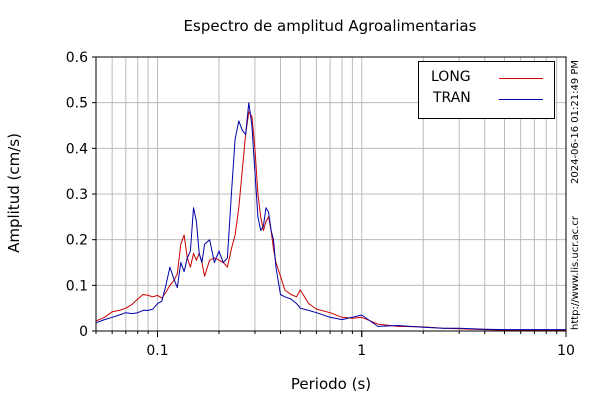  Describe the element at coordinates (77, 286) in the screenshot. I see `y-tick-label: 0.1` at that location.